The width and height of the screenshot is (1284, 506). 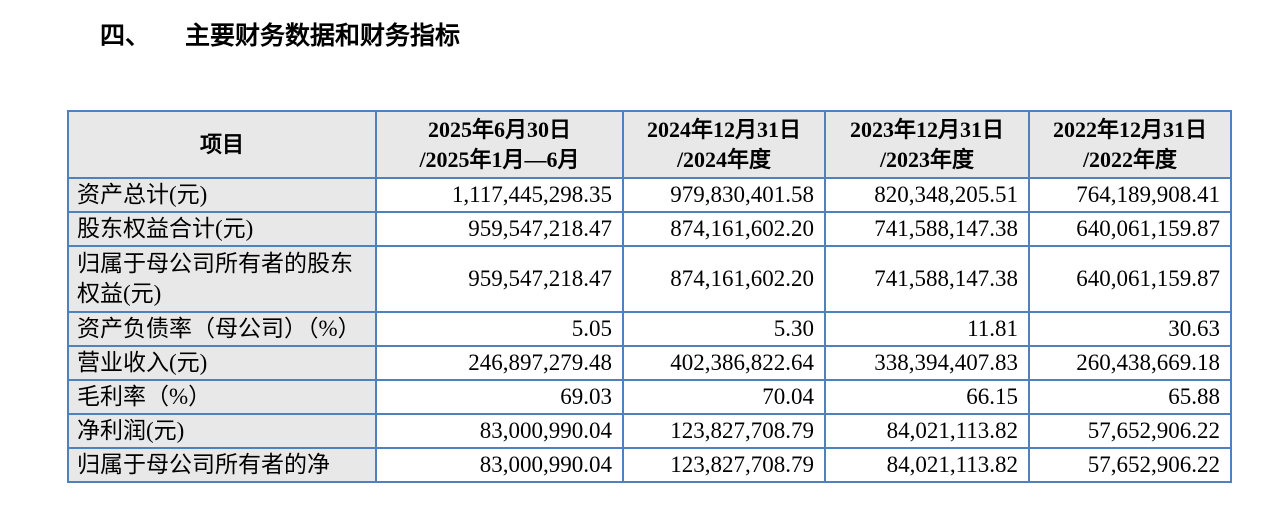 I want to click on period-line2: /2025年1月—6月, so click(x=499, y=159).